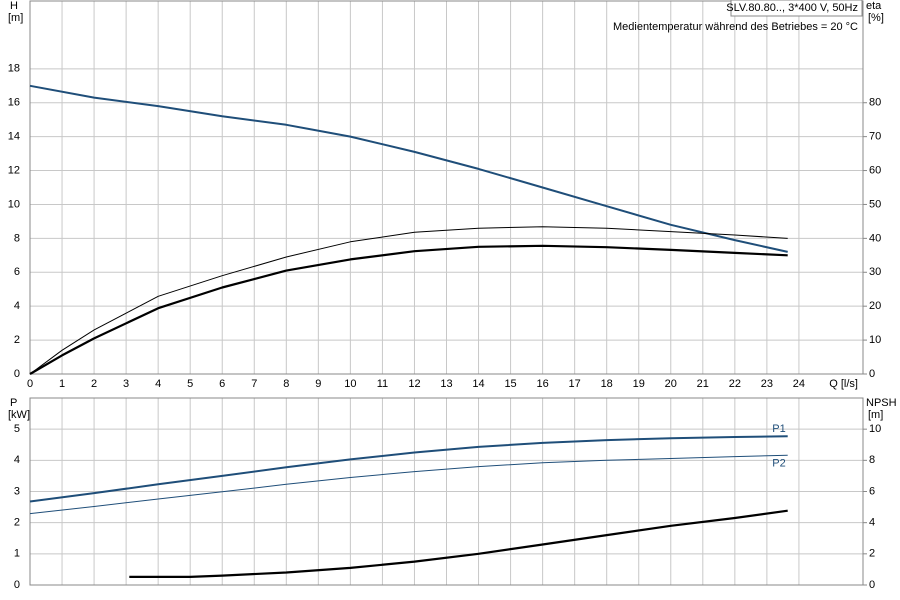  What do you see at coordinates (510, 384) in the screenshot?
I see `x-tick-label: 15` at bounding box center [510, 384].